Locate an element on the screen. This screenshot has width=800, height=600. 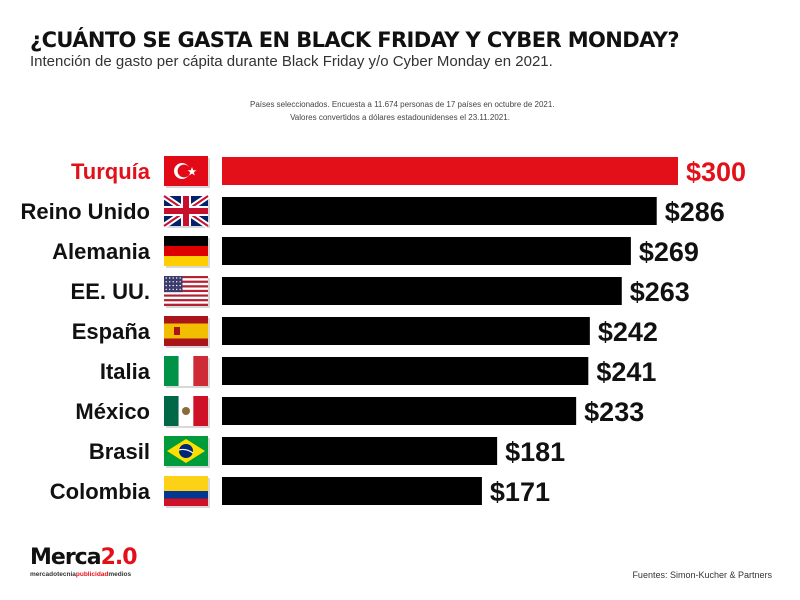
category-label: EE. UU. is located at coordinates (110, 291).